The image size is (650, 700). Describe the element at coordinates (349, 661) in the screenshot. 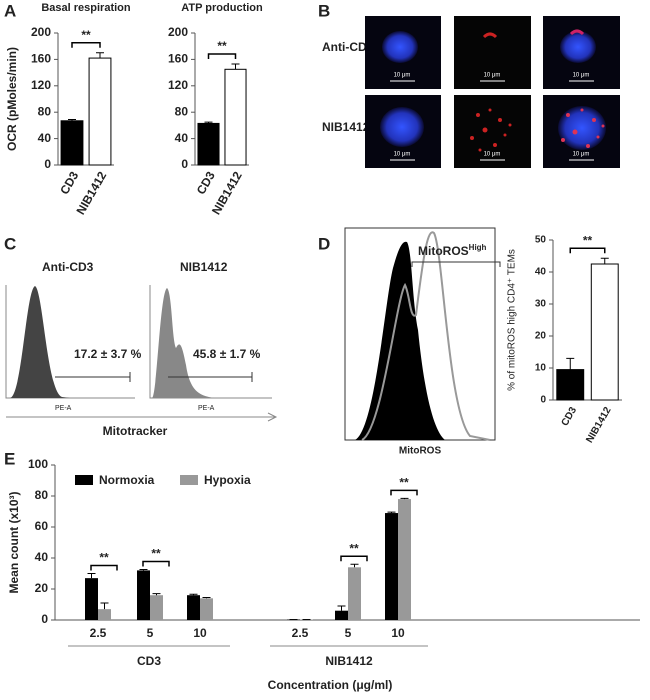

I see `group-label: NIB1412` at that location.